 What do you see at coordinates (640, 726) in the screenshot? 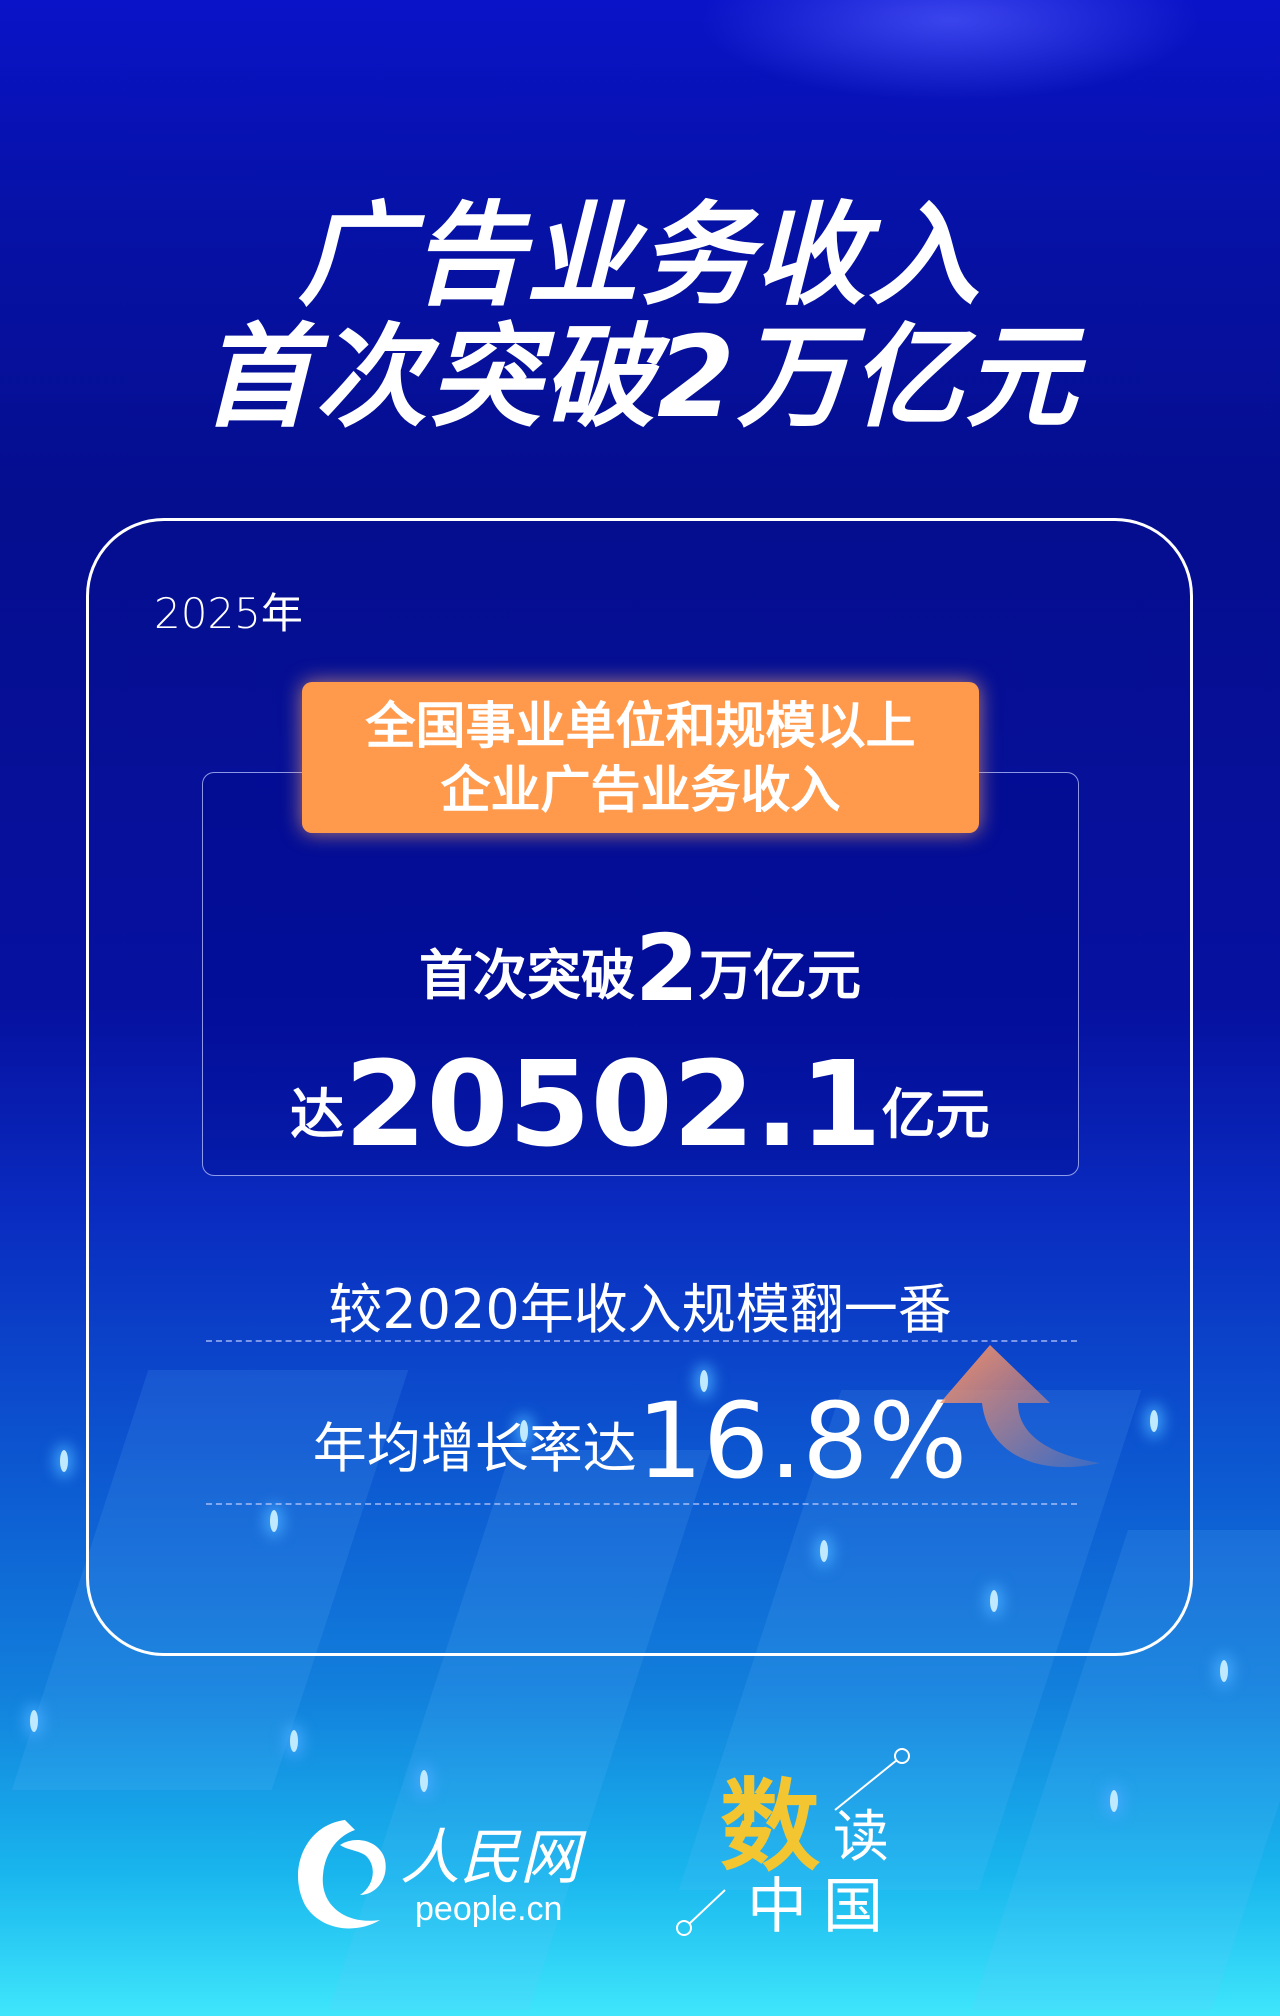
I see `category-label-line1: 全国事业单位和规模以上` at bounding box center [640, 726].